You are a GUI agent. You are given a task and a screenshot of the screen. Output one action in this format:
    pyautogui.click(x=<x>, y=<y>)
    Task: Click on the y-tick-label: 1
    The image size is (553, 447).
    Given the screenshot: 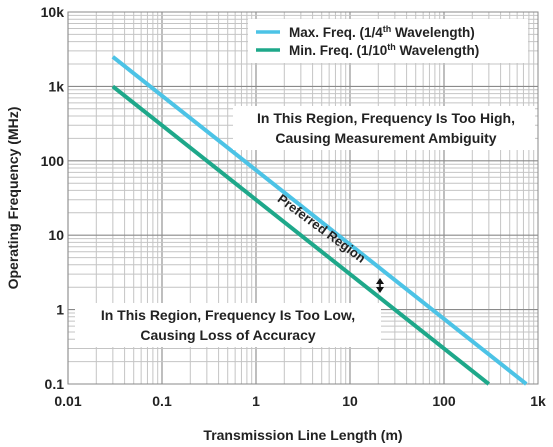 What is the action you would take?
    pyautogui.click(x=60, y=310)
    